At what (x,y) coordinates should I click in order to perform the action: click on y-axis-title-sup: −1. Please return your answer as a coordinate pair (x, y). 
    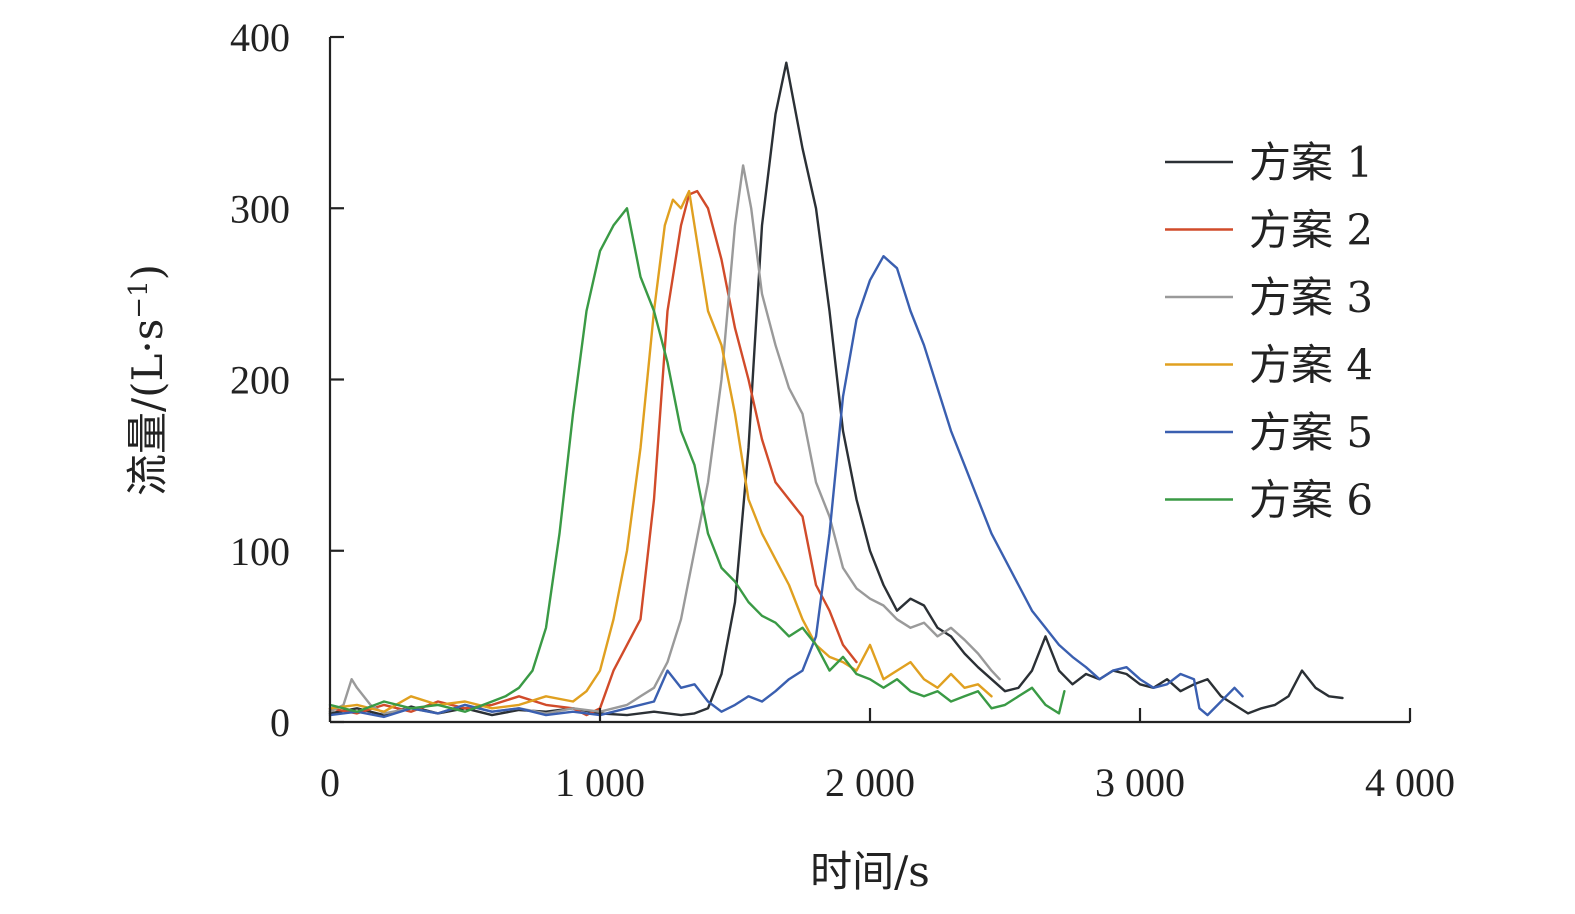
    Looking at the image, I should click on (139, 299).